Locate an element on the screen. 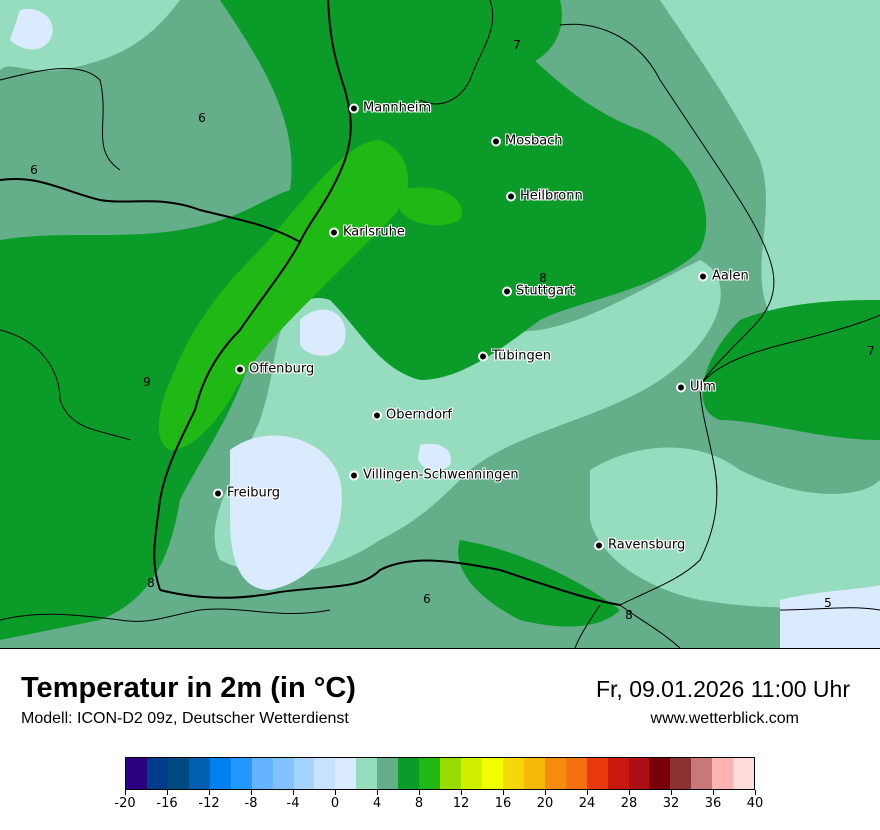  tick-label: 4 is located at coordinates (377, 803).